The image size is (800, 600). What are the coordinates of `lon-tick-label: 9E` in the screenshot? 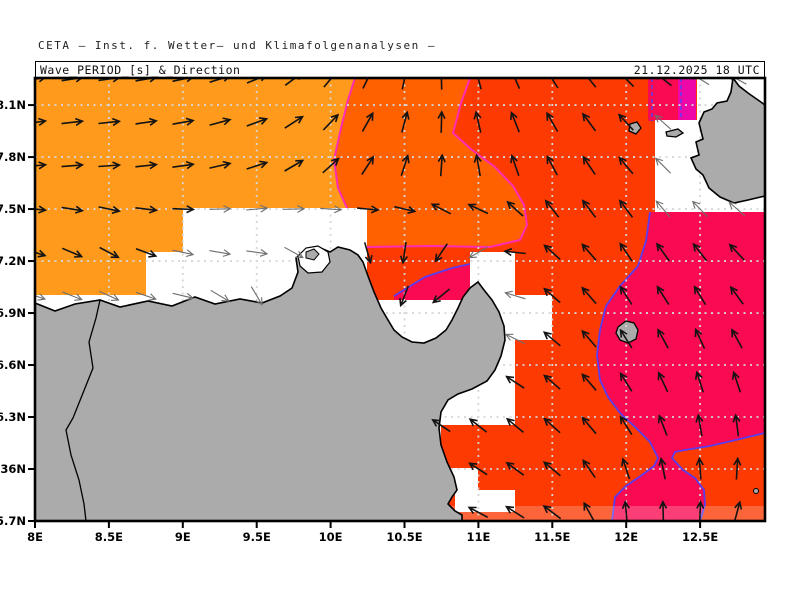 It's located at (183, 537).